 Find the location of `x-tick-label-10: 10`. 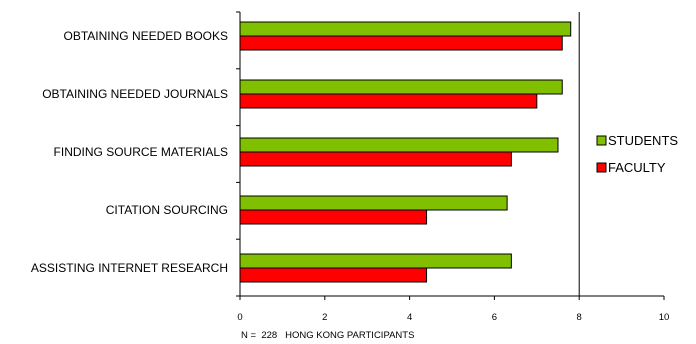

x-tick-label-10: 10 is located at coordinates (664, 317).